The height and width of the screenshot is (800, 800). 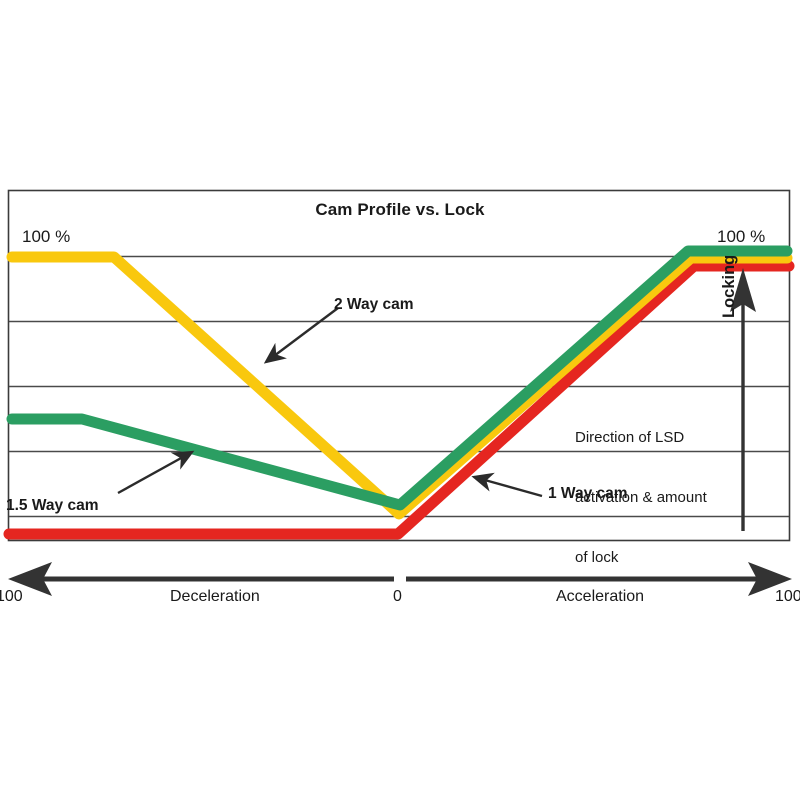 What do you see at coordinates (507, 485) in the screenshot?
I see `callout-arrow-1-way-cam` at bounding box center [507, 485].